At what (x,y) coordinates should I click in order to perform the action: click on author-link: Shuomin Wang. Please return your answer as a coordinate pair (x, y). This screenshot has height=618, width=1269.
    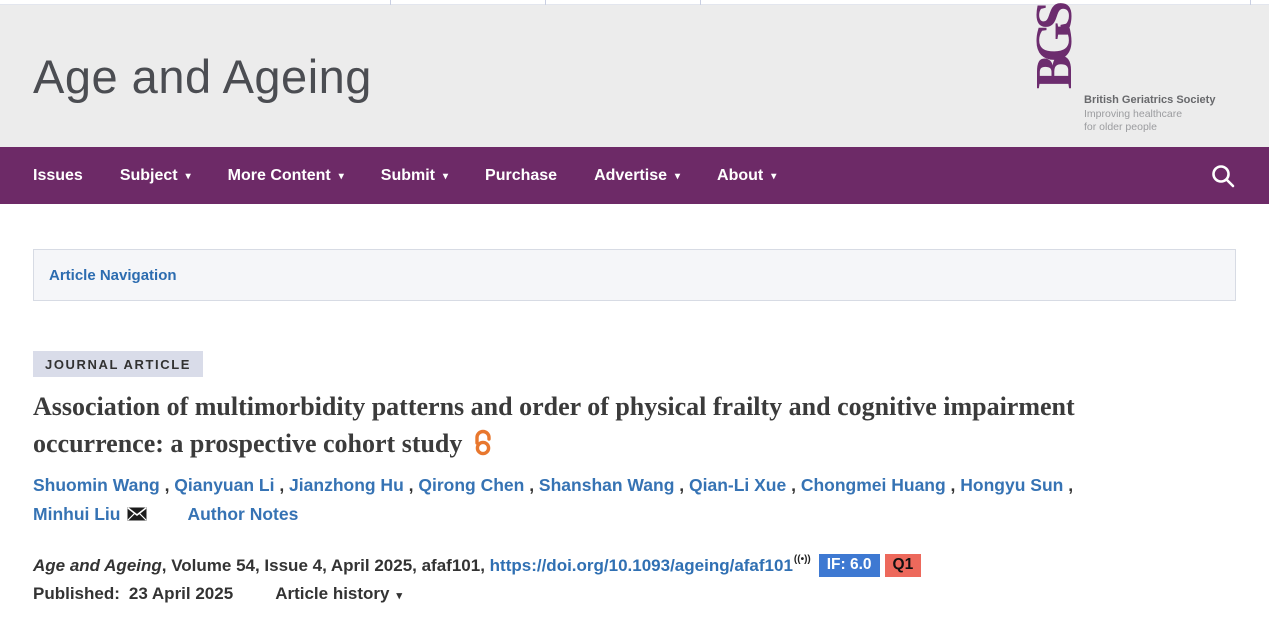
    Looking at the image, I should click on (96, 485).